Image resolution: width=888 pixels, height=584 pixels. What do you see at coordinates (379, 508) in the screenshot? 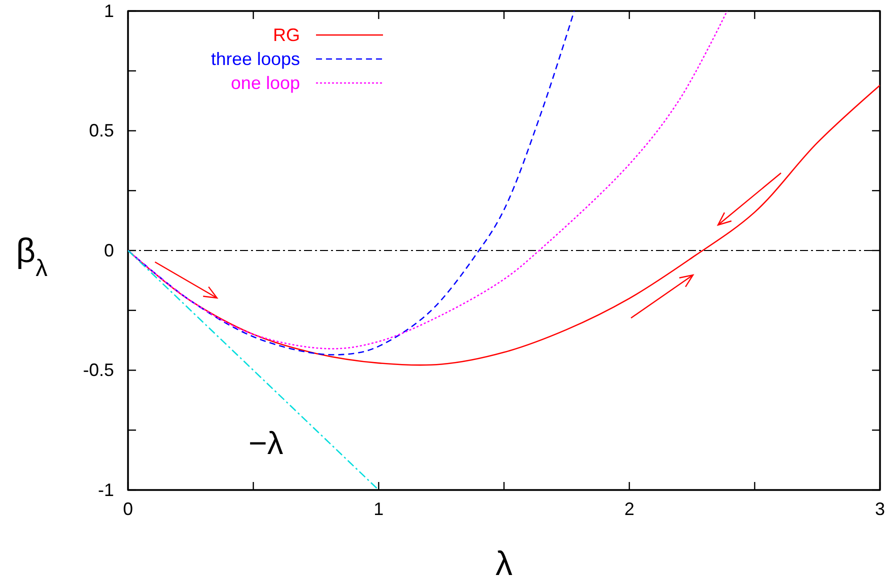
I see `x-tick-label: 1` at bounding box center [379, 508].